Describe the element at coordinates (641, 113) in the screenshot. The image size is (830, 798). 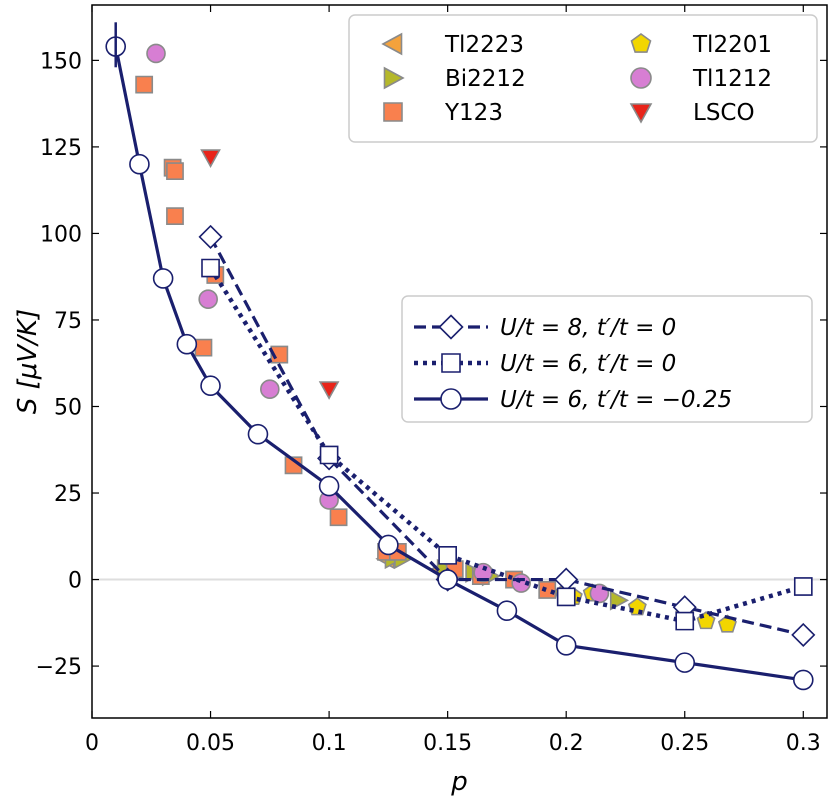
I see `legend-marker-lsco` at that location.